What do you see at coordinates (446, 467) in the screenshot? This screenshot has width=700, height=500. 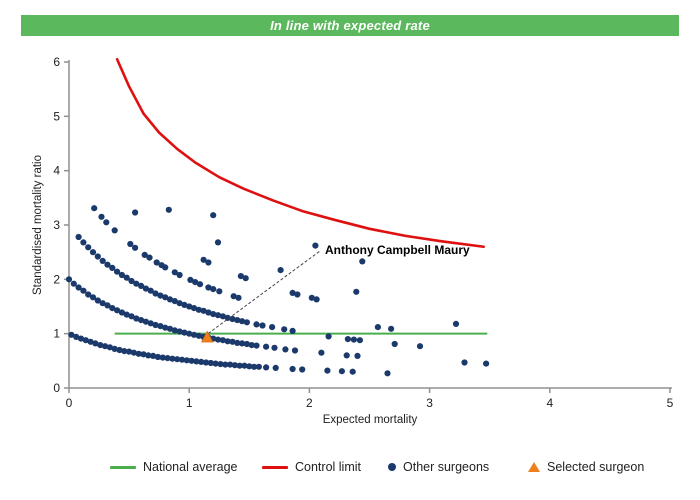 I see `legend-label: Other surgeons` at bounding box center [446, 467].